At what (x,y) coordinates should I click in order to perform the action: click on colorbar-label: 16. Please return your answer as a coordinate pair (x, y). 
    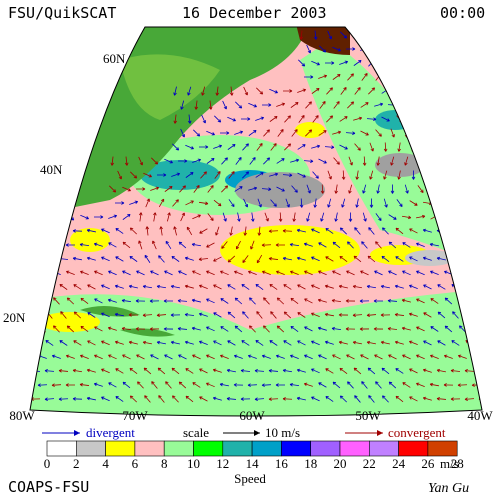
    Looking at the image, I should click on (282, 463).